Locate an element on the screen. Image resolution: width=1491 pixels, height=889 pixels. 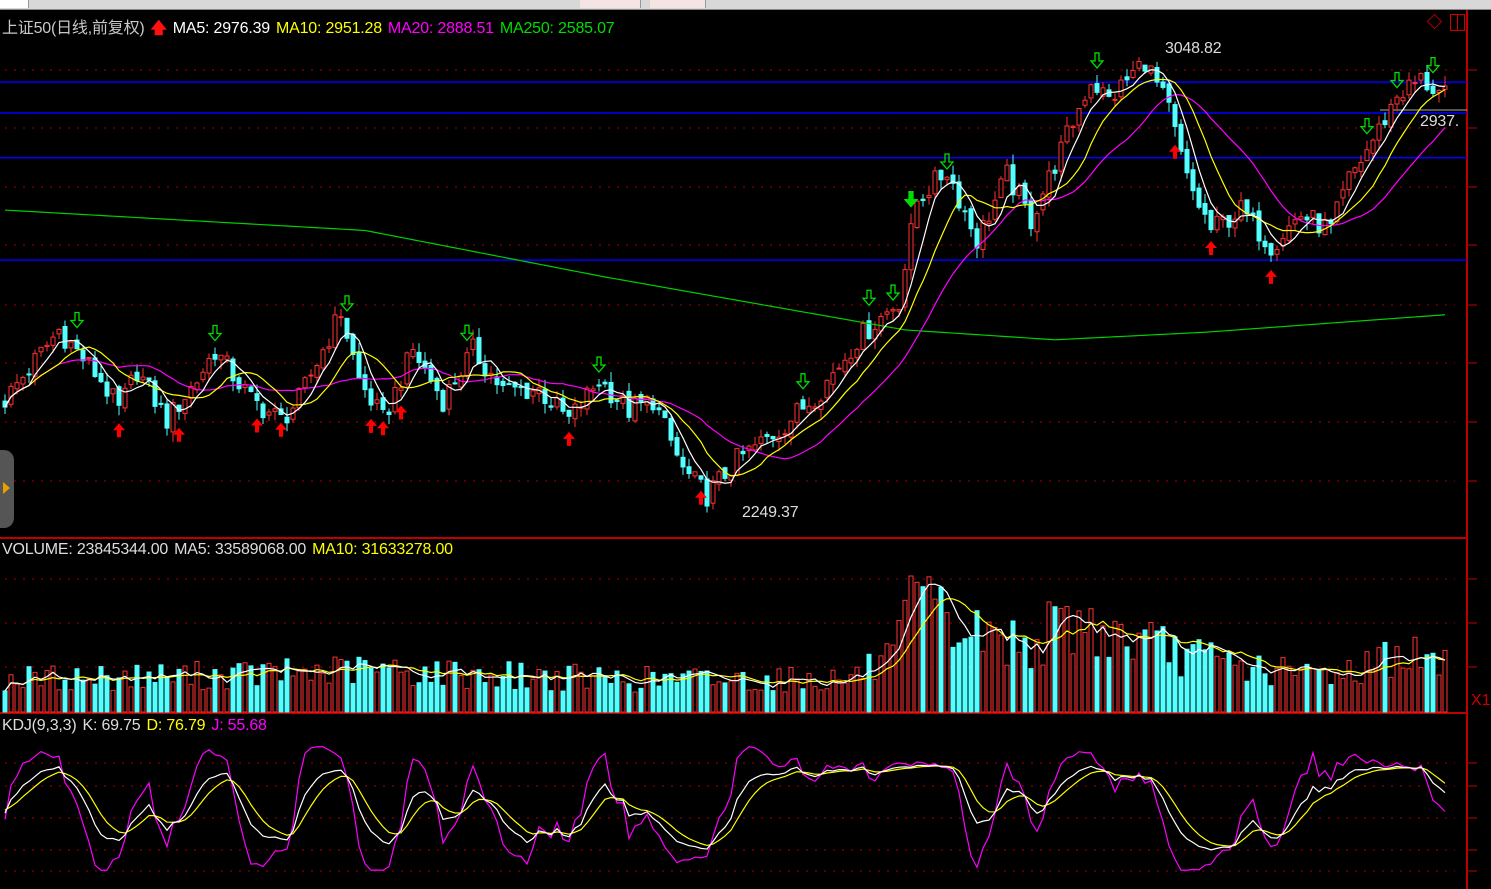
ma5-label: MA5: 2976.39 is located at coordinates (221, 28).